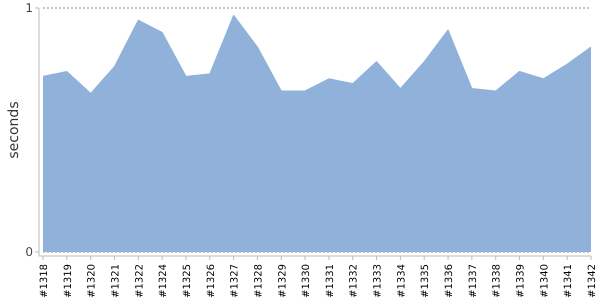 The width and height of the screenshot is (600, 300). What do you see at coordinates (450, 281) in the screenshot?
I see `x-tick-label: #1336` at bounding box center [450, 281].